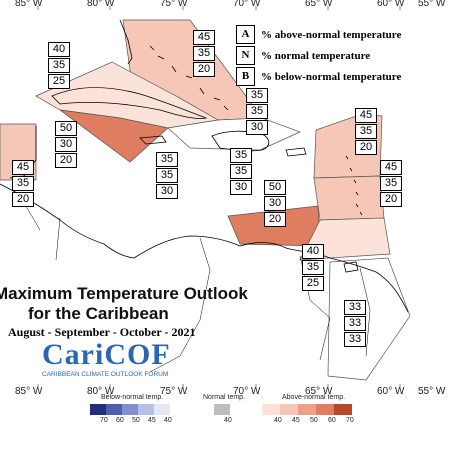 The height and width of the screenshot is (450, 450). Describe the element at coordinates (174, 4) in the screenshot. I see `longitude-label-top: 75° W` at that location.